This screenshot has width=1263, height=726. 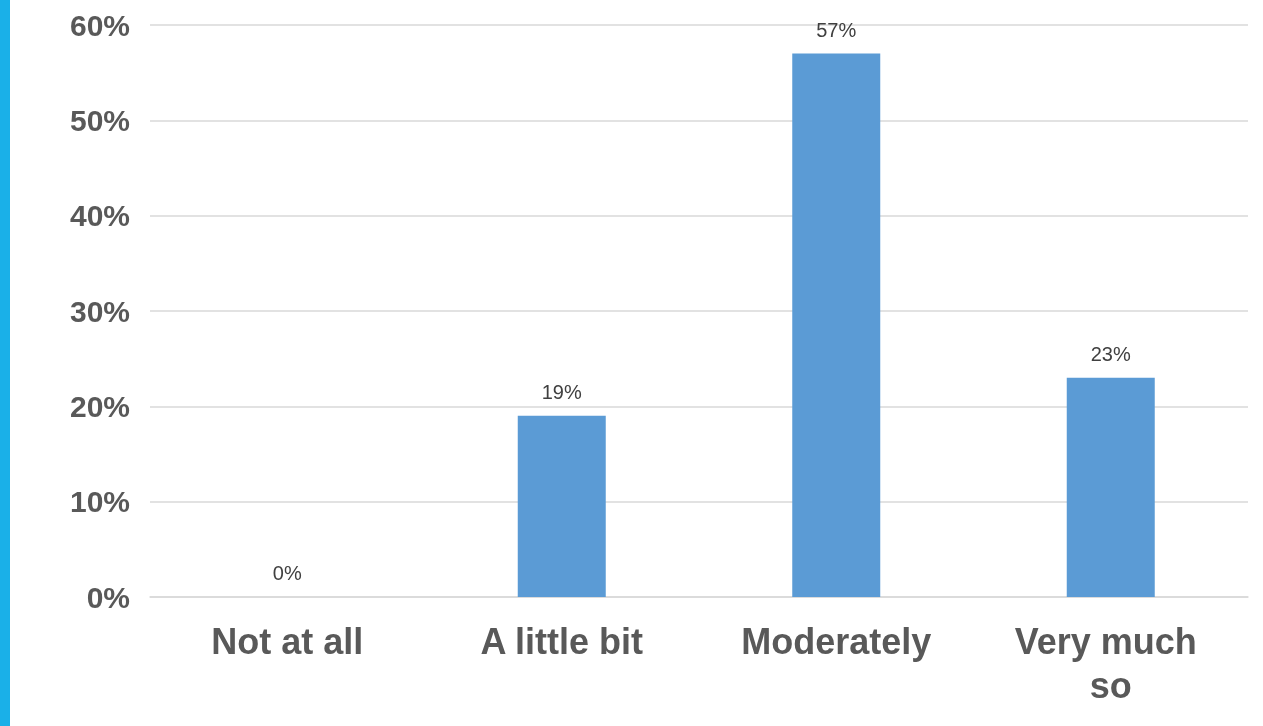 I want to click on y-tick-label: 50%, so click(x=99, y=120).